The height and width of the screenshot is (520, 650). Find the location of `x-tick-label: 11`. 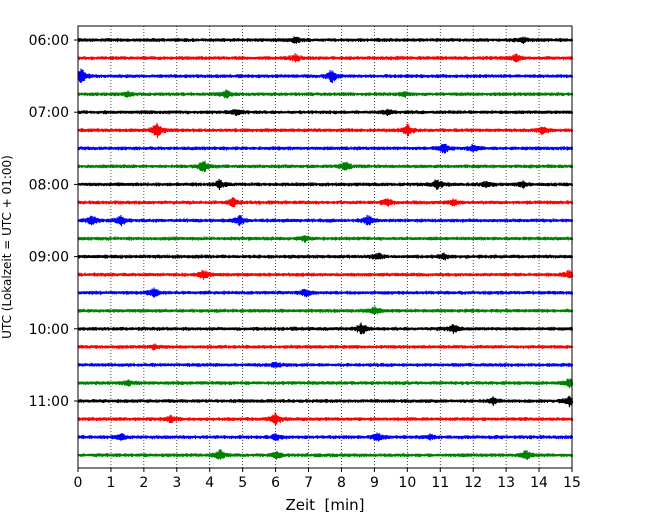

x-tick-label: 11 is located at coordinates (440, 483).